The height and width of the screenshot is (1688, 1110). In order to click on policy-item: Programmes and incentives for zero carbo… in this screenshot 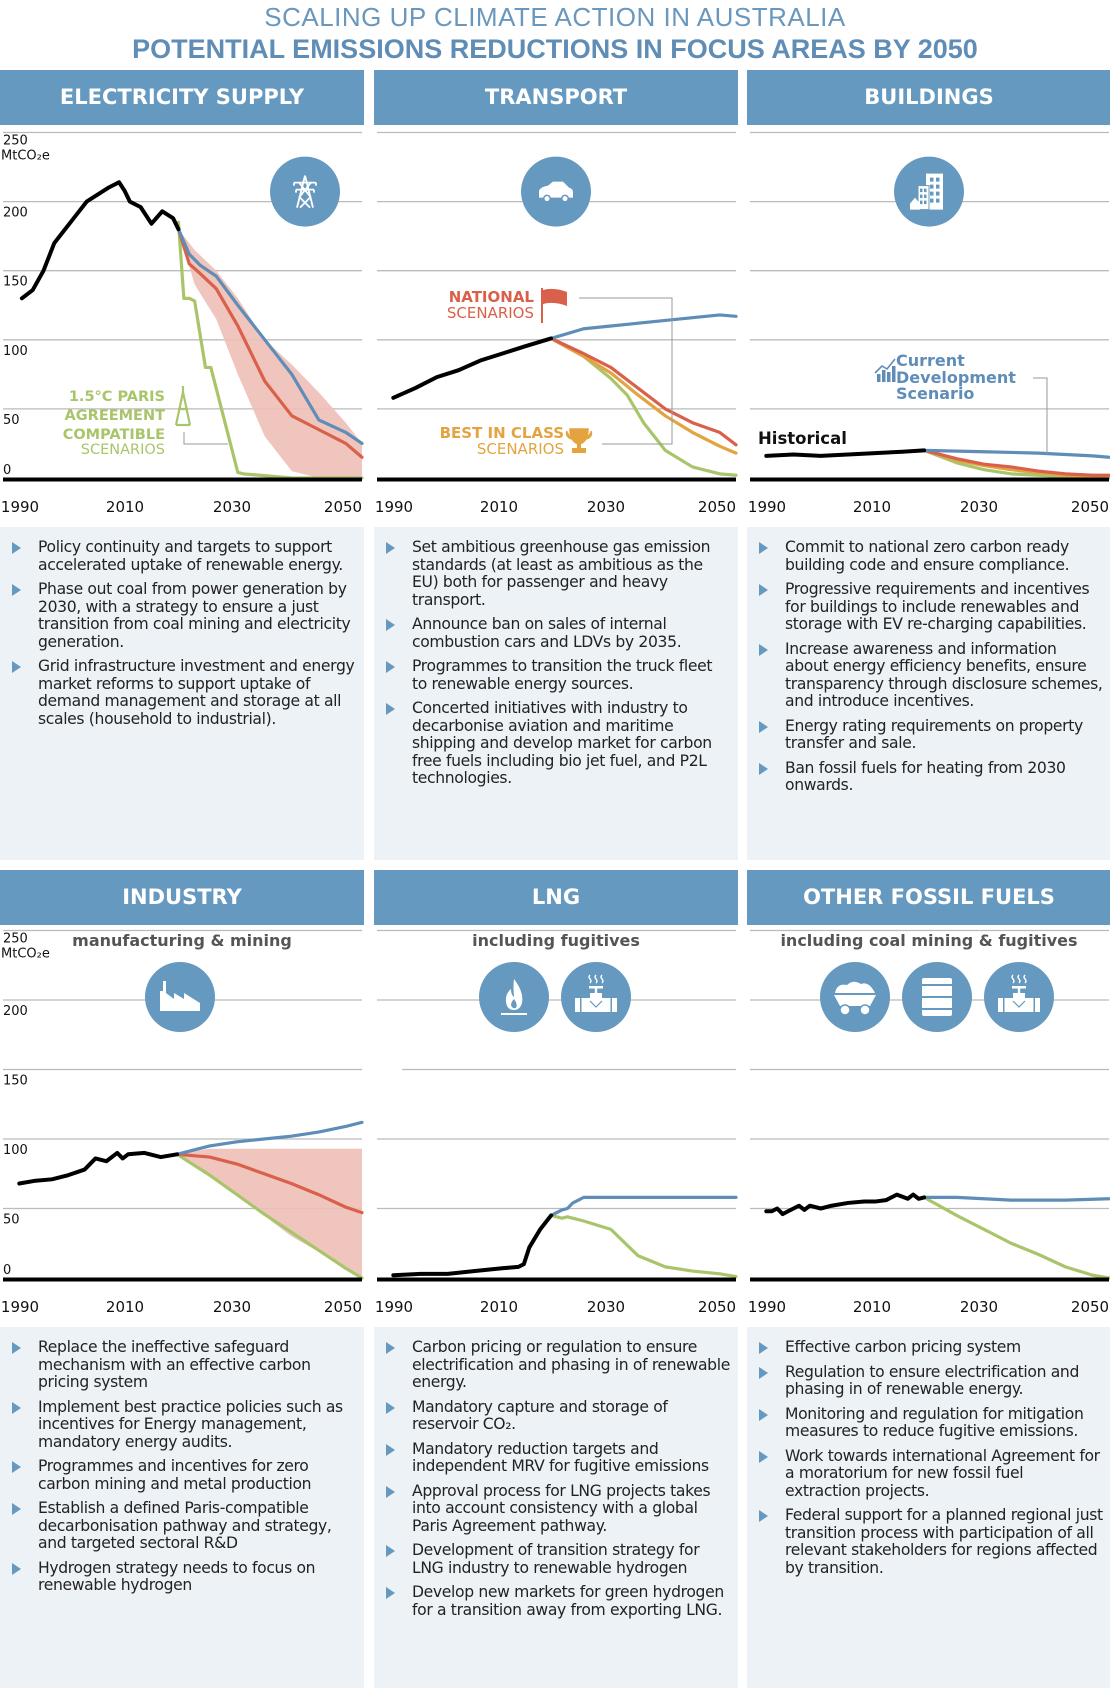, I will do `click(184, 1475)`.